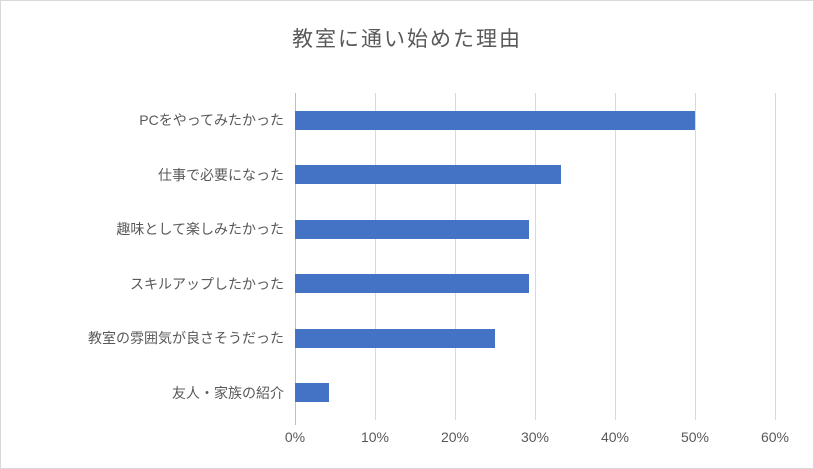 The width and height of the screenshot is (814, 469). What do you see at coordinates (535, 437) in the screenshot?
I see `x-axis-tick-label: 30%` at bounding box center [535, 437].